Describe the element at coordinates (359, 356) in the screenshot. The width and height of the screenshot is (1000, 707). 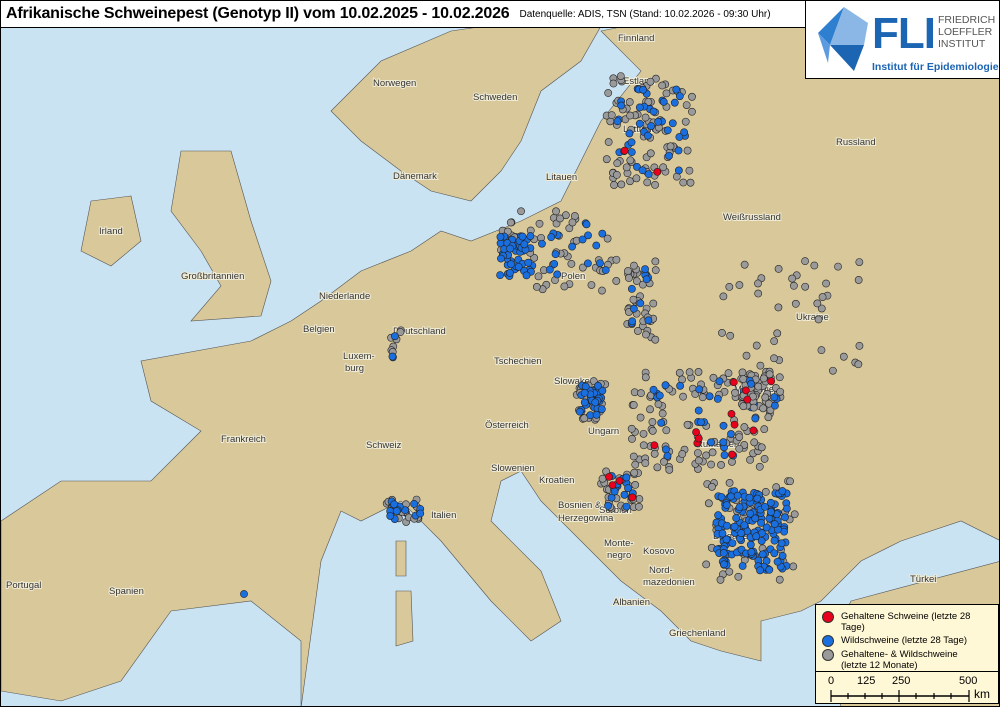
I see `country-label: Luxem-` at that location.